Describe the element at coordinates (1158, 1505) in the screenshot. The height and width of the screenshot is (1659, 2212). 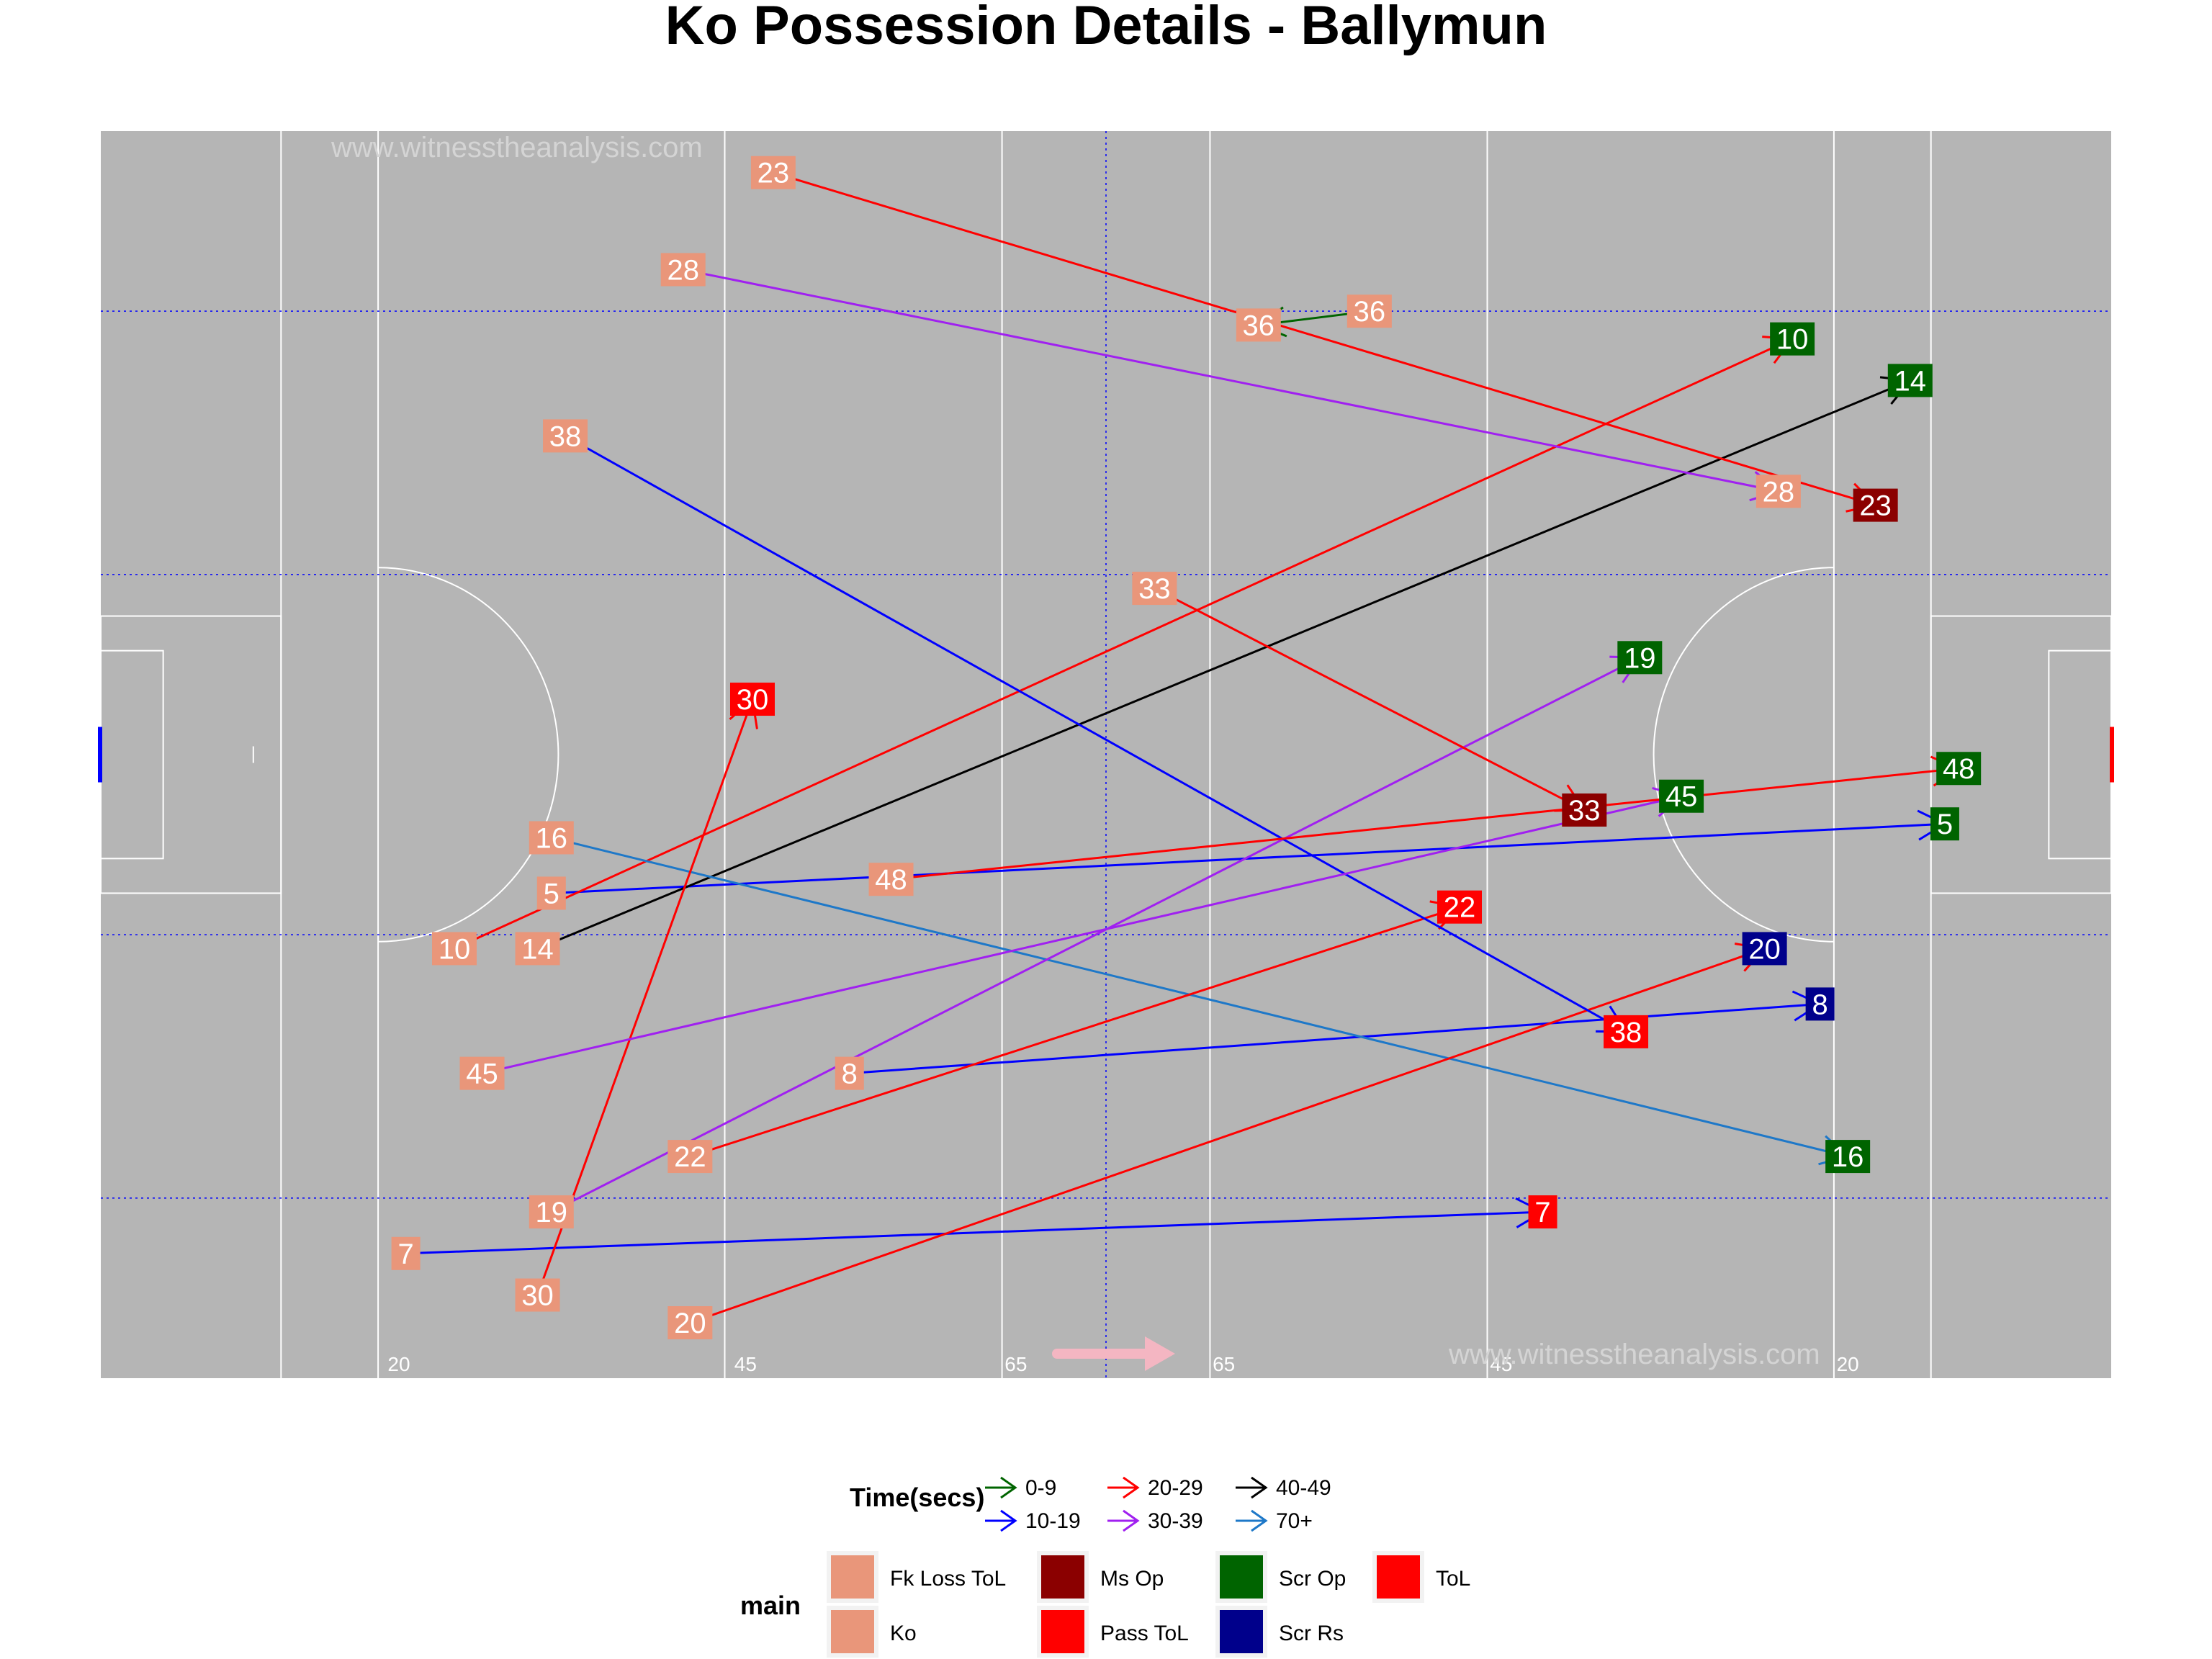
I see `legend-time-items: 0-9 10-19 20-29 30-39 40-49 70+` at that location.